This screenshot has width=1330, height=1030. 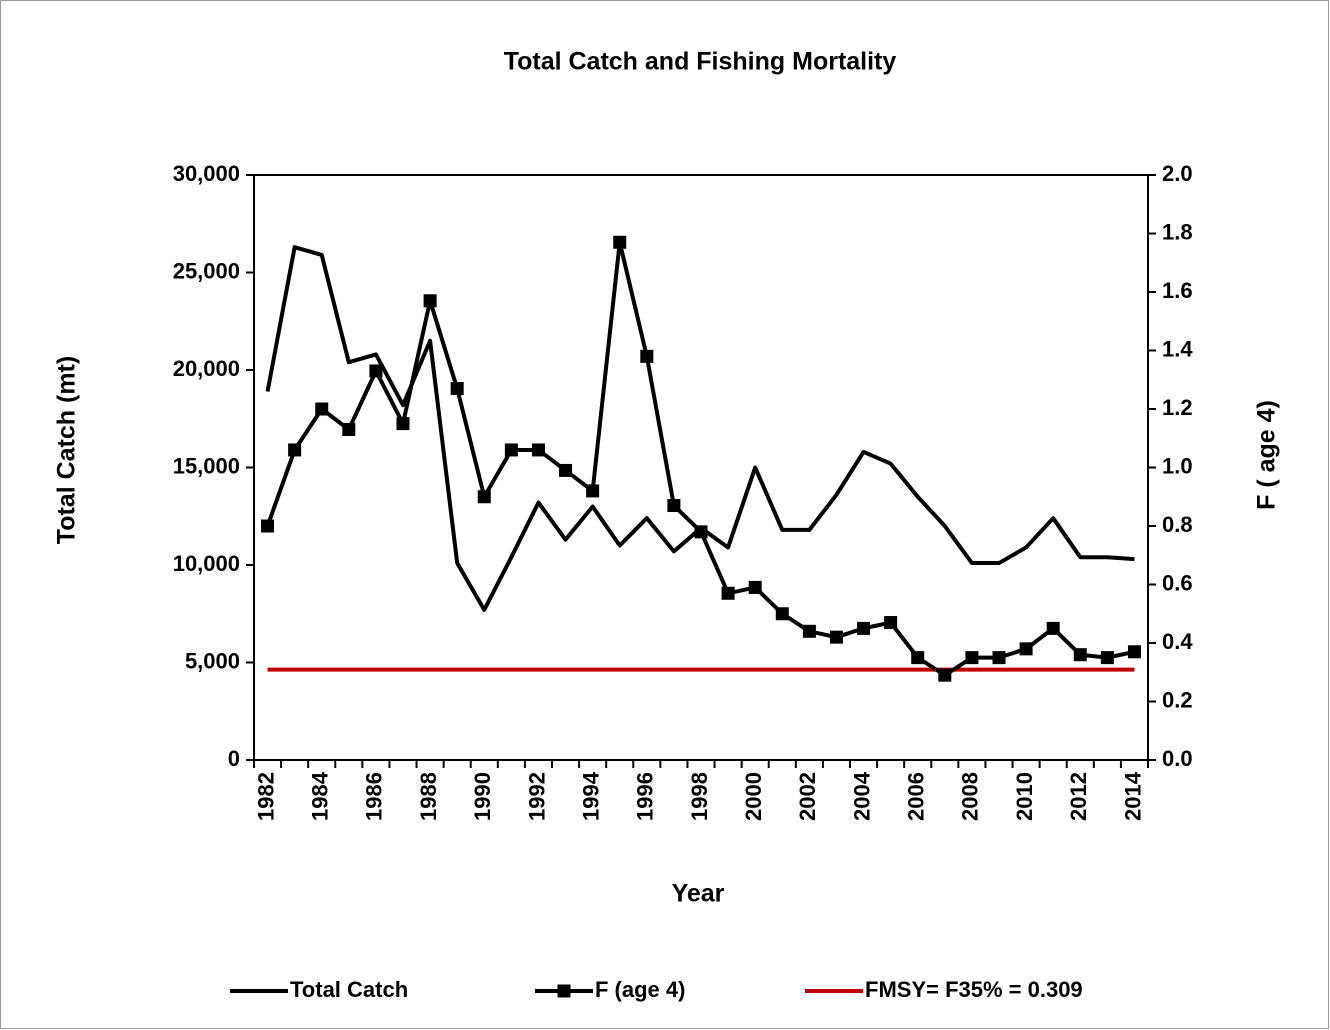 What do you see at coordinates (428, 796) in the screenshot?
I see `x-tick-label: 1988` at bounding box center [428, 796].